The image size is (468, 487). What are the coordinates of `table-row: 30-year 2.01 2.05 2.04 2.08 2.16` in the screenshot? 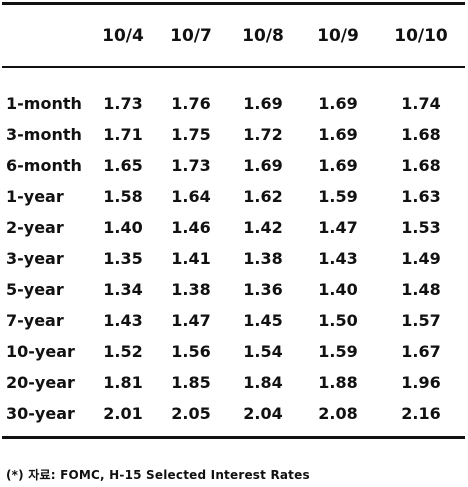 It's located at (234, 413).